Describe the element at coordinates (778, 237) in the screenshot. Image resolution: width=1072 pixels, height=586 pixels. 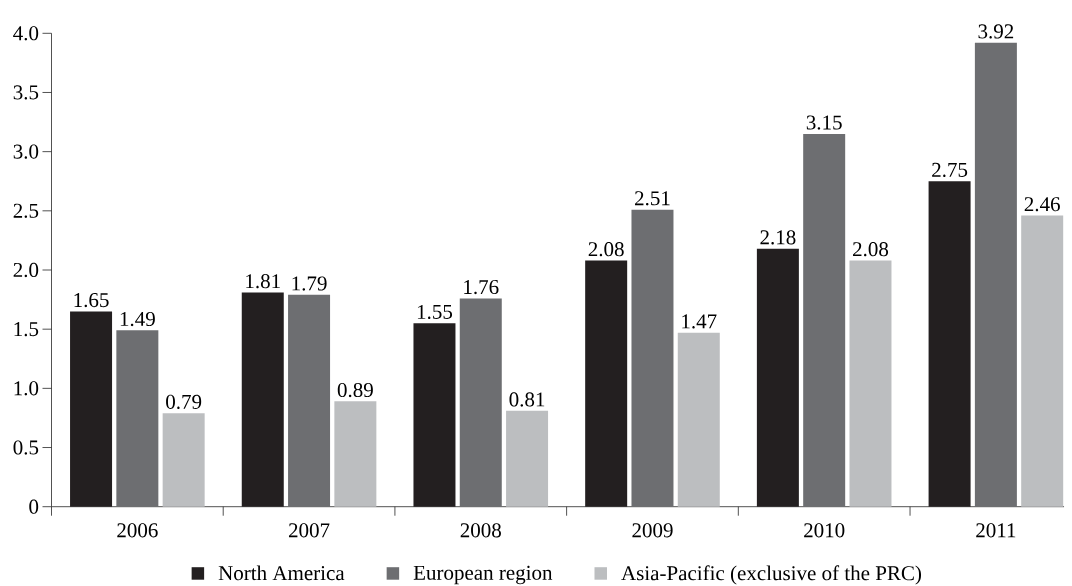
I see `data-label: 2.18` at that location.